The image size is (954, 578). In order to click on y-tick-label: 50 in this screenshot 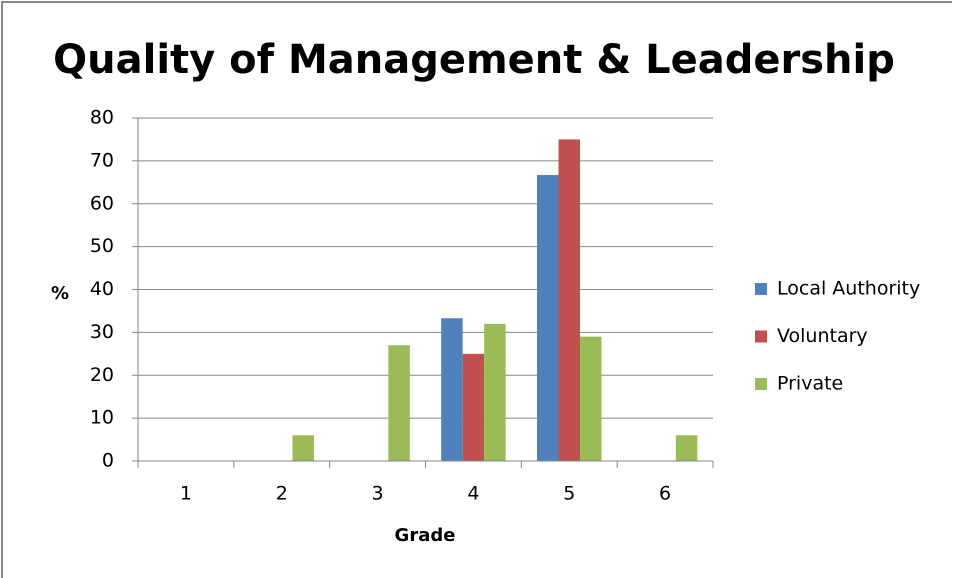, I will do `click(102, 246)`.